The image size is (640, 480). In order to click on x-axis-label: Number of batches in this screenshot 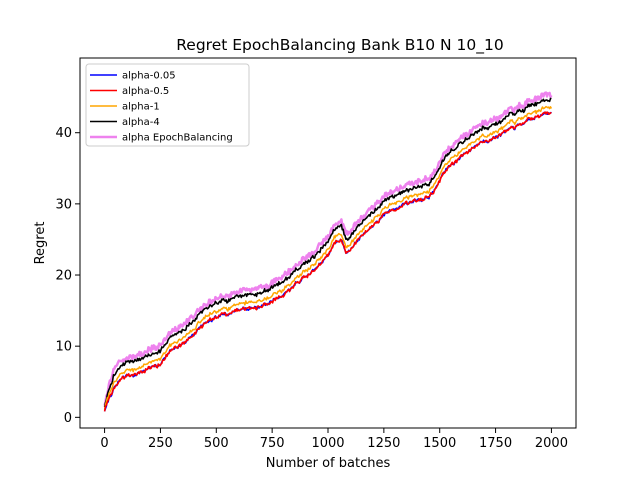, I will do `click(328, 463)`.